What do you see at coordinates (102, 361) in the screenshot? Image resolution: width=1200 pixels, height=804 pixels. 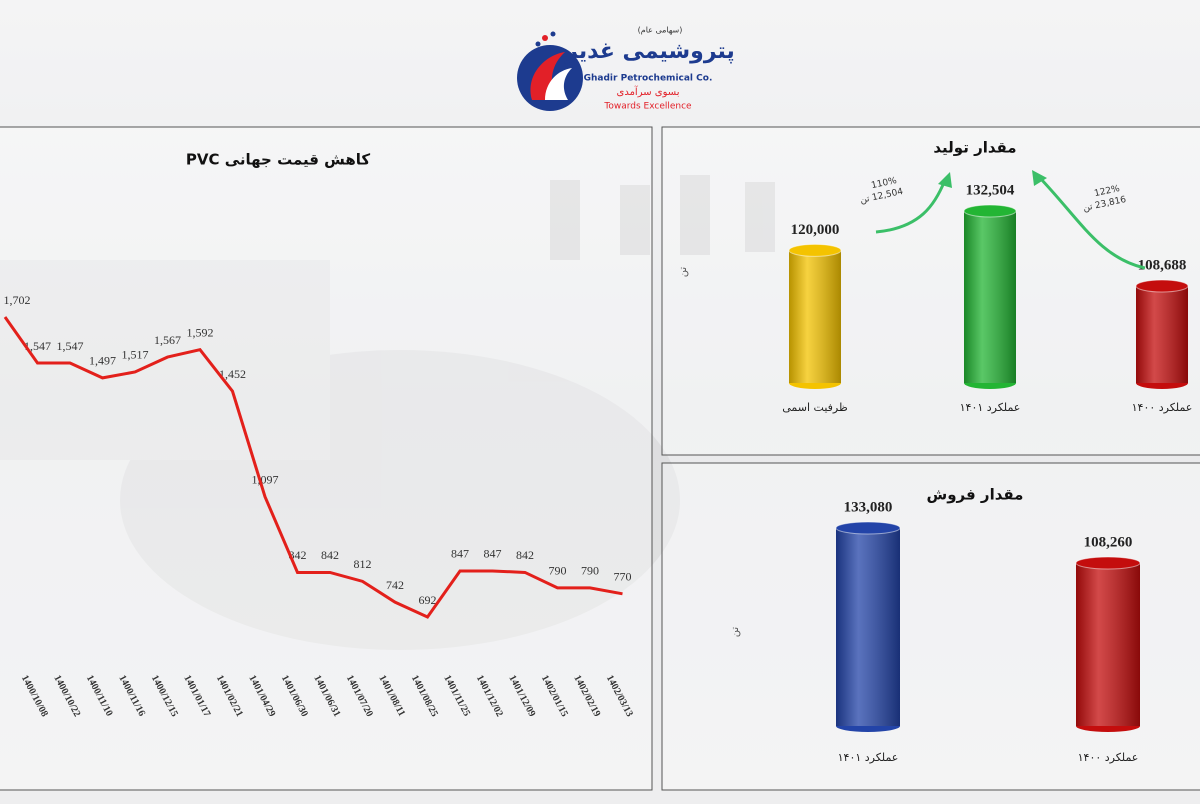 I see `data-label: 1,497` at bounding box center [102, 361].